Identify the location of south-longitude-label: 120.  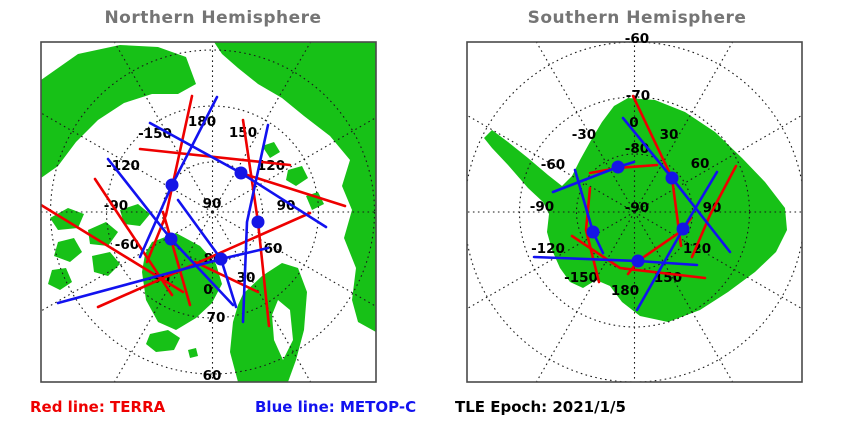
(697, 249).